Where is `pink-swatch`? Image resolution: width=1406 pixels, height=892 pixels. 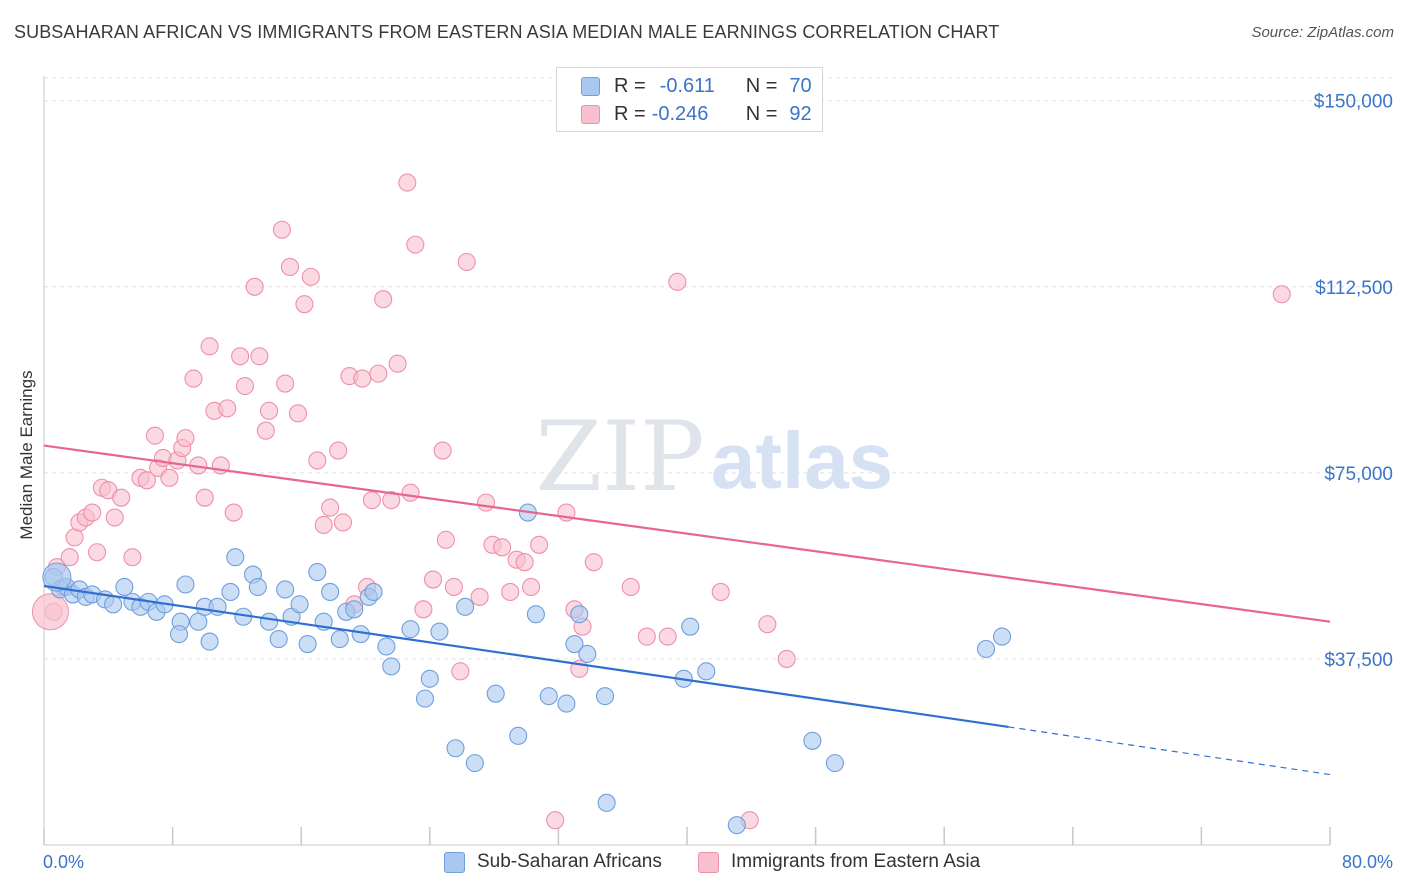
pink-swatch is located at coordinates (708, 862).